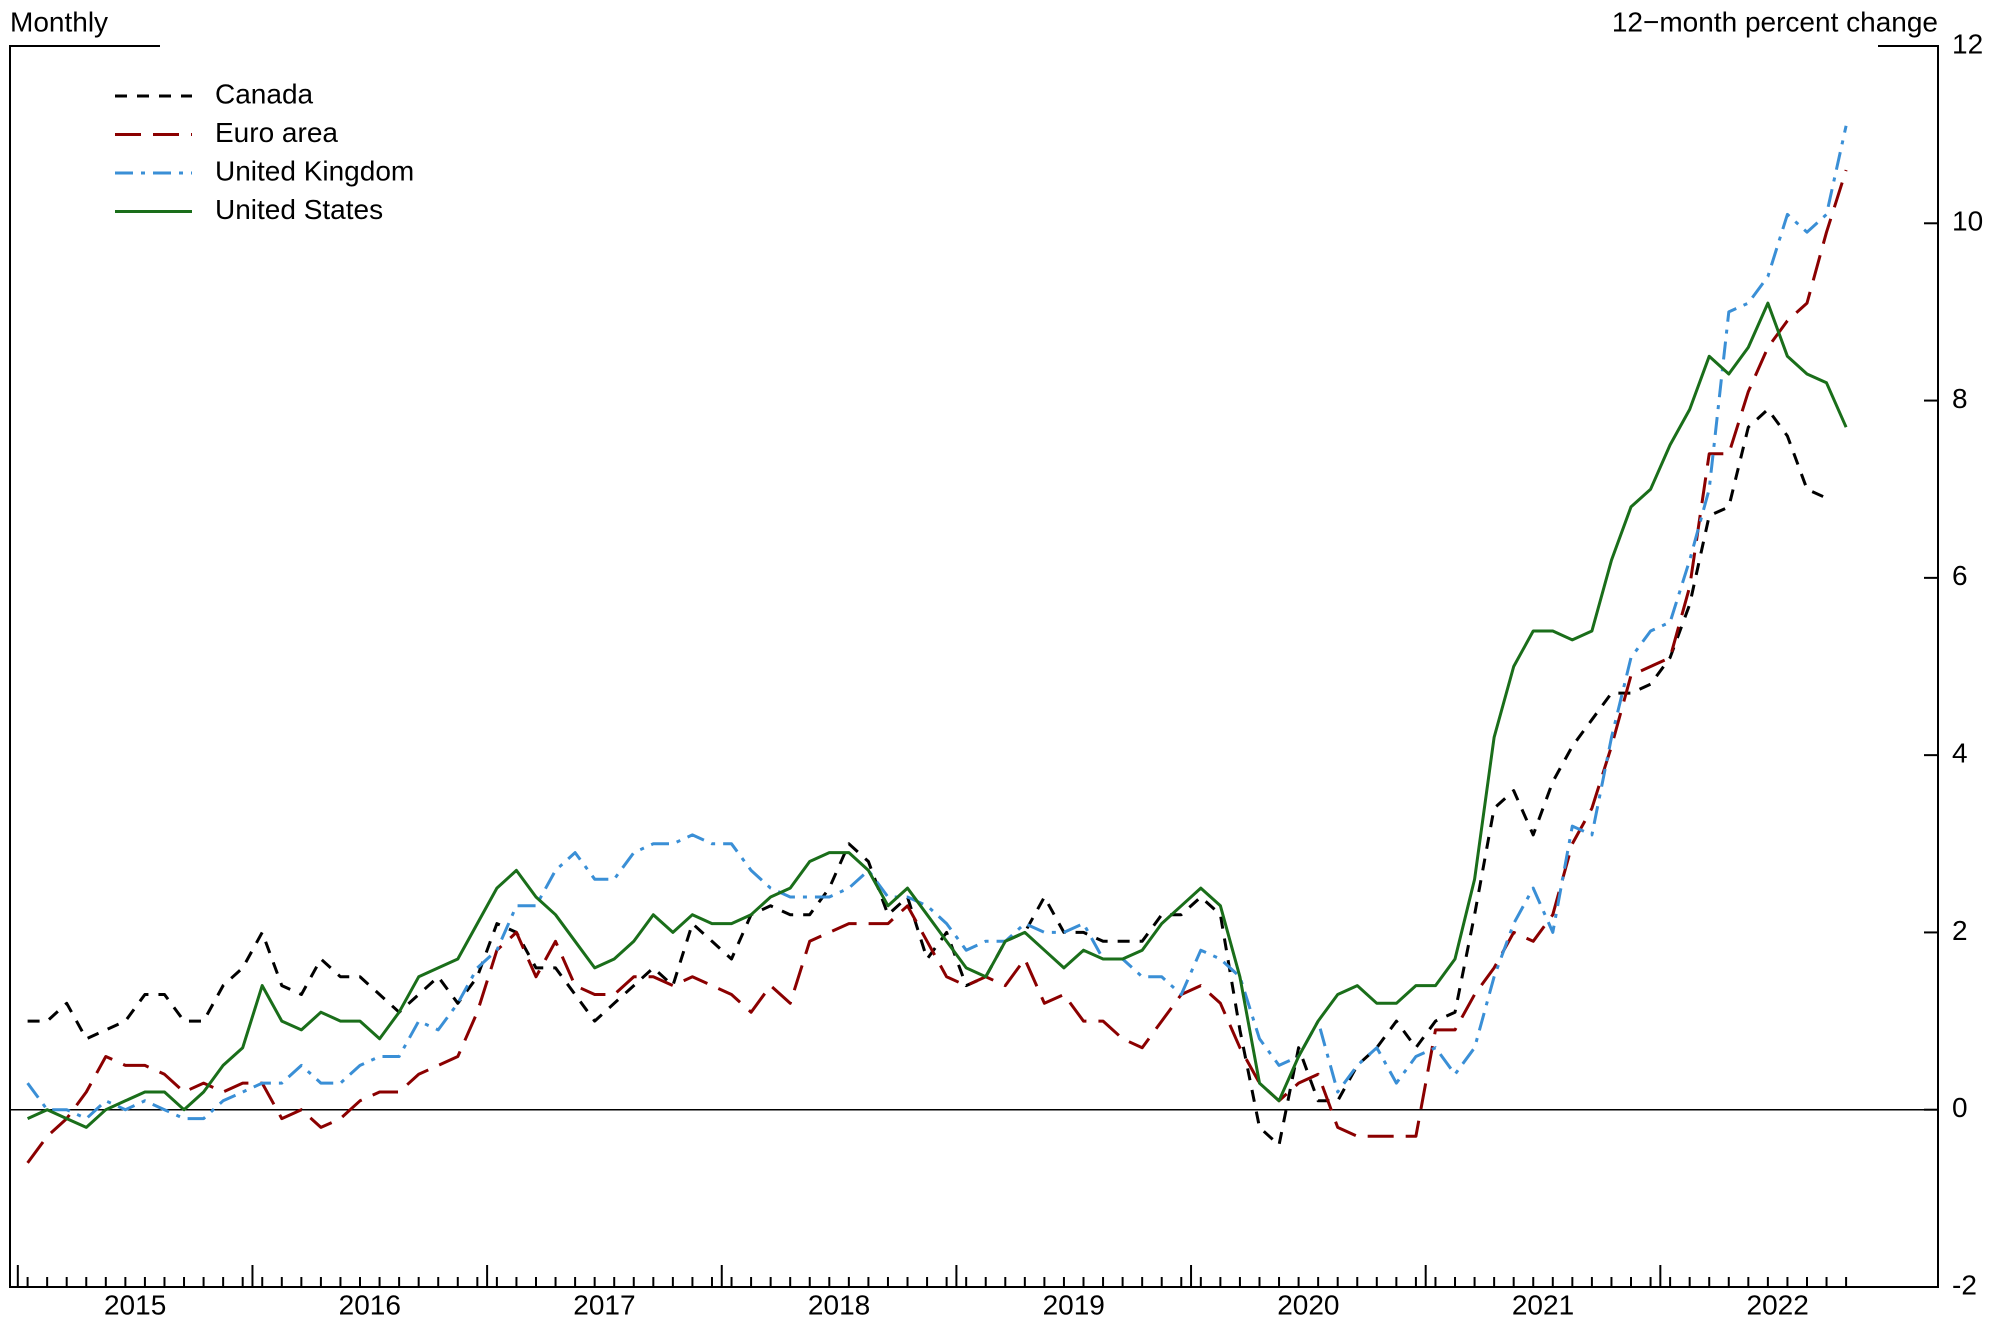 The height and width of the screenshot is (1318, 1998). Describe the element at coordinates (135, 1303) in the screenshot. I see `x-tick-label: 2015` at that location.